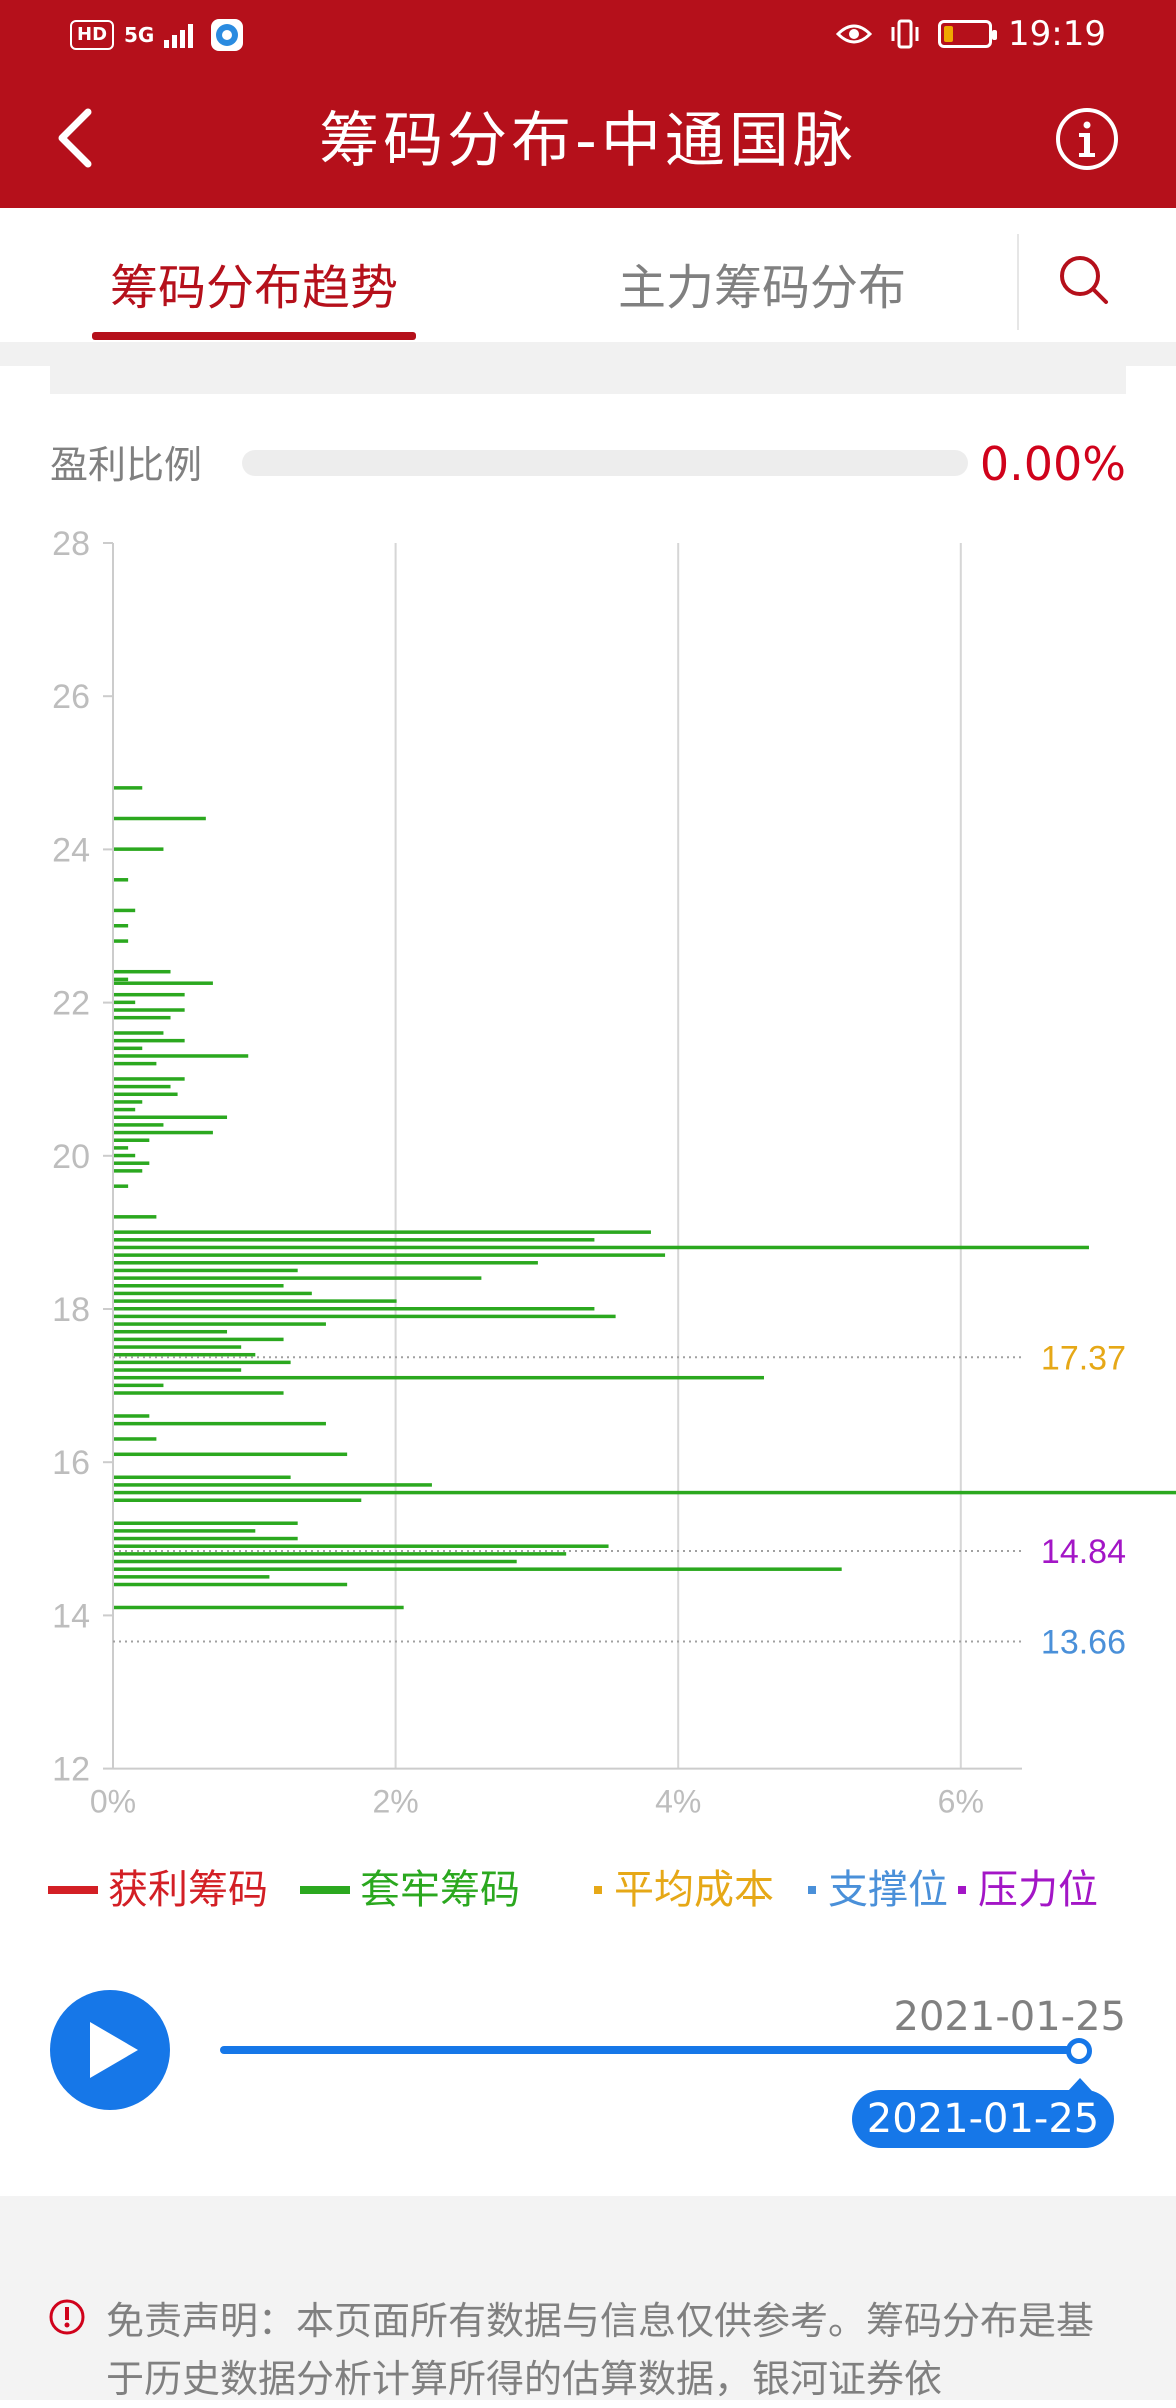  What do you see at coordinates (157, 35) in the screenshot?
I see `status-left: HD 5G` at bounding box center [157, 35].